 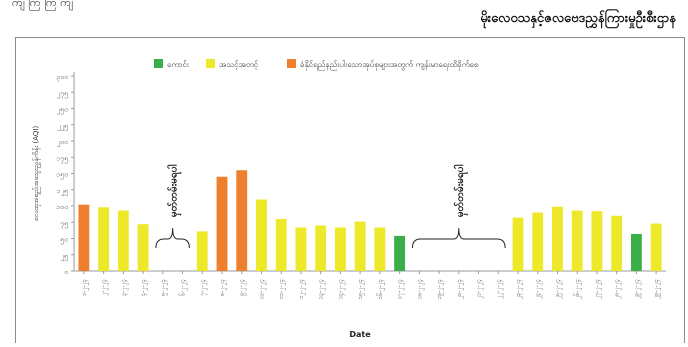 I want to click on y-axis-label: လေထုအရည်အသွေးညွှန်ကိန်း (AQI), so click(x=36, y=174).